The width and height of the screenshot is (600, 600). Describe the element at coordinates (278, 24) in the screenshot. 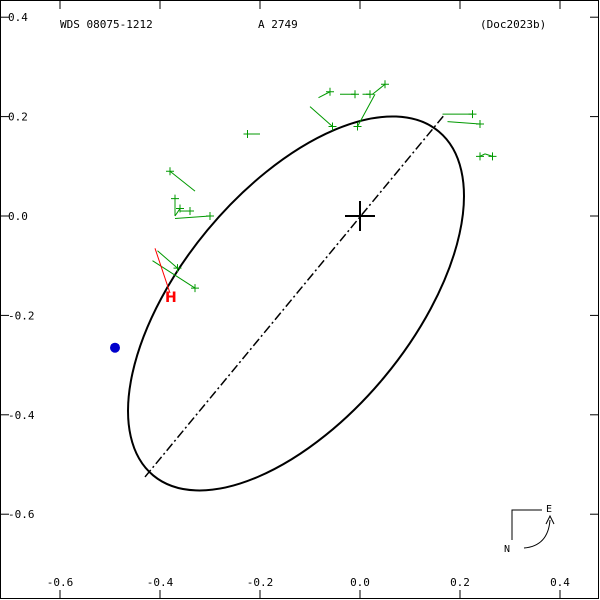

I see `discoverer-code: A 2749` at that location.